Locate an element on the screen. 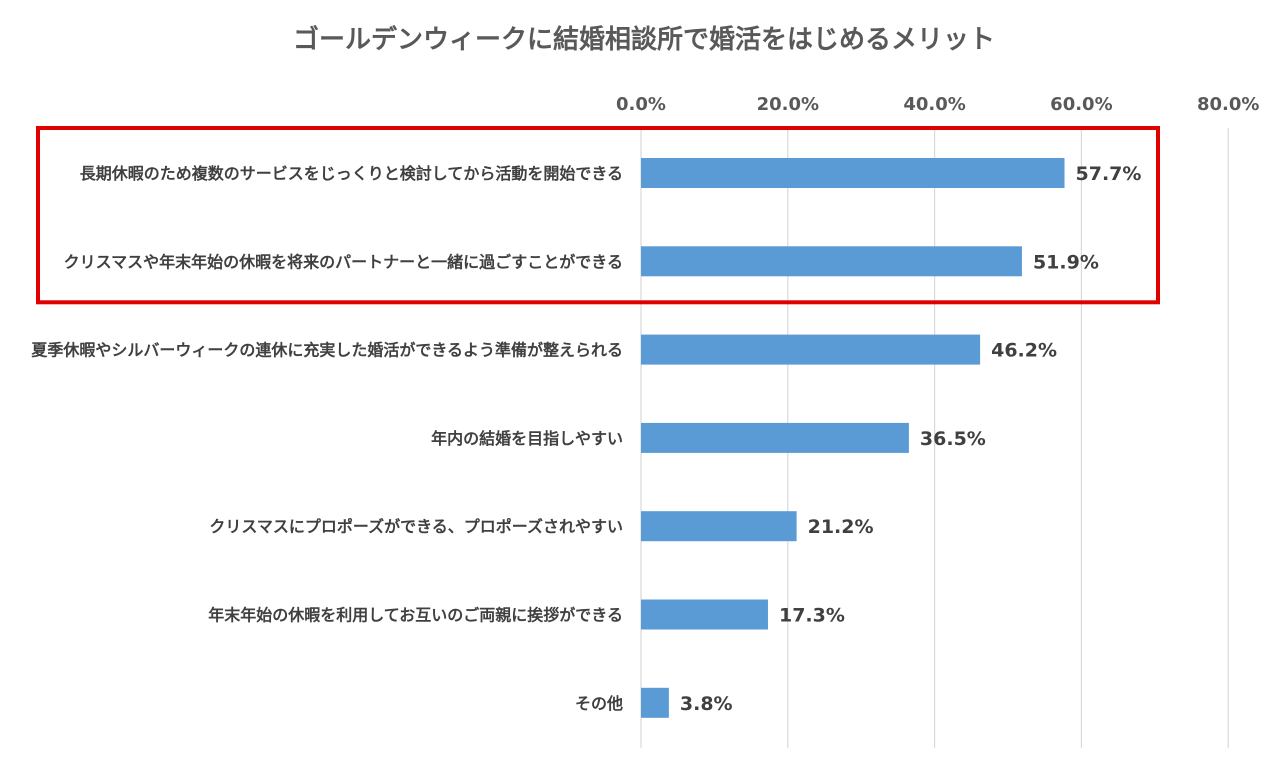 This screenshot has width=1288, height=772. category-label: その他 is located at coordinates (599, 703).